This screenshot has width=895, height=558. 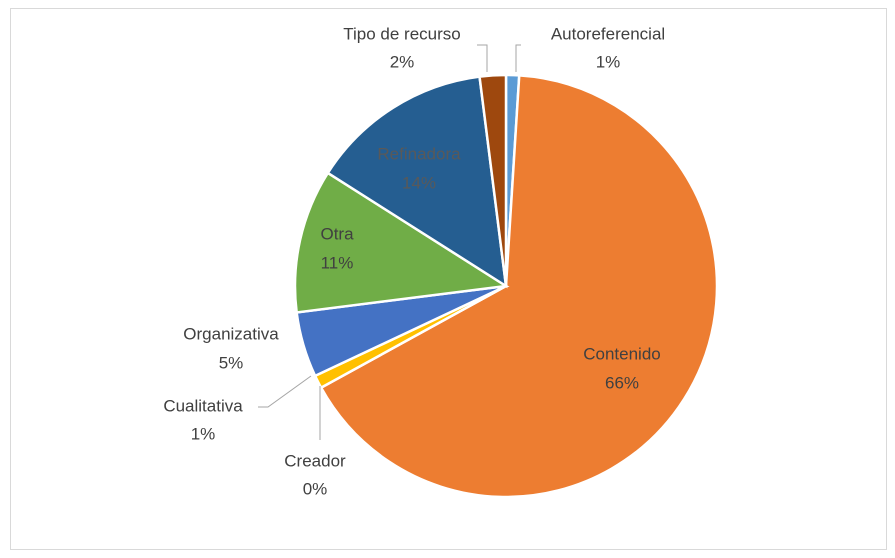 I want to click on slice-value: 0%, so click(x=315, y=488).